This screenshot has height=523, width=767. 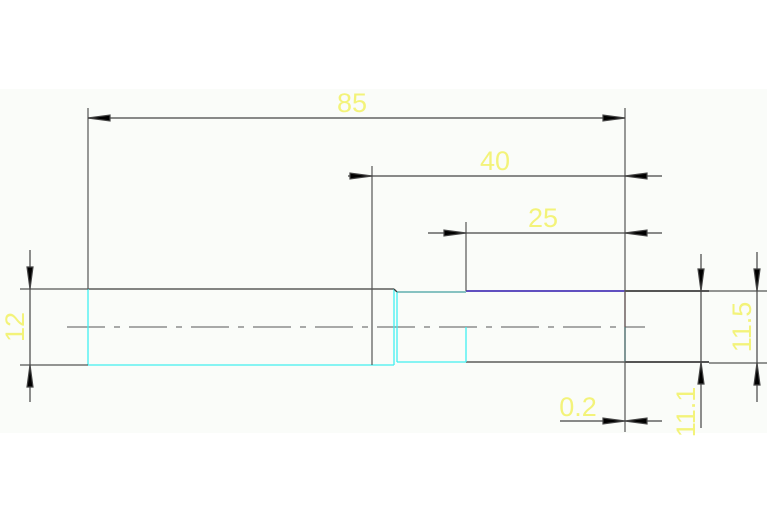 What do you see at coordinates (352, 103) in the screenshot?
I see `dim-85-label: 85` at bounding box center [352, 103].